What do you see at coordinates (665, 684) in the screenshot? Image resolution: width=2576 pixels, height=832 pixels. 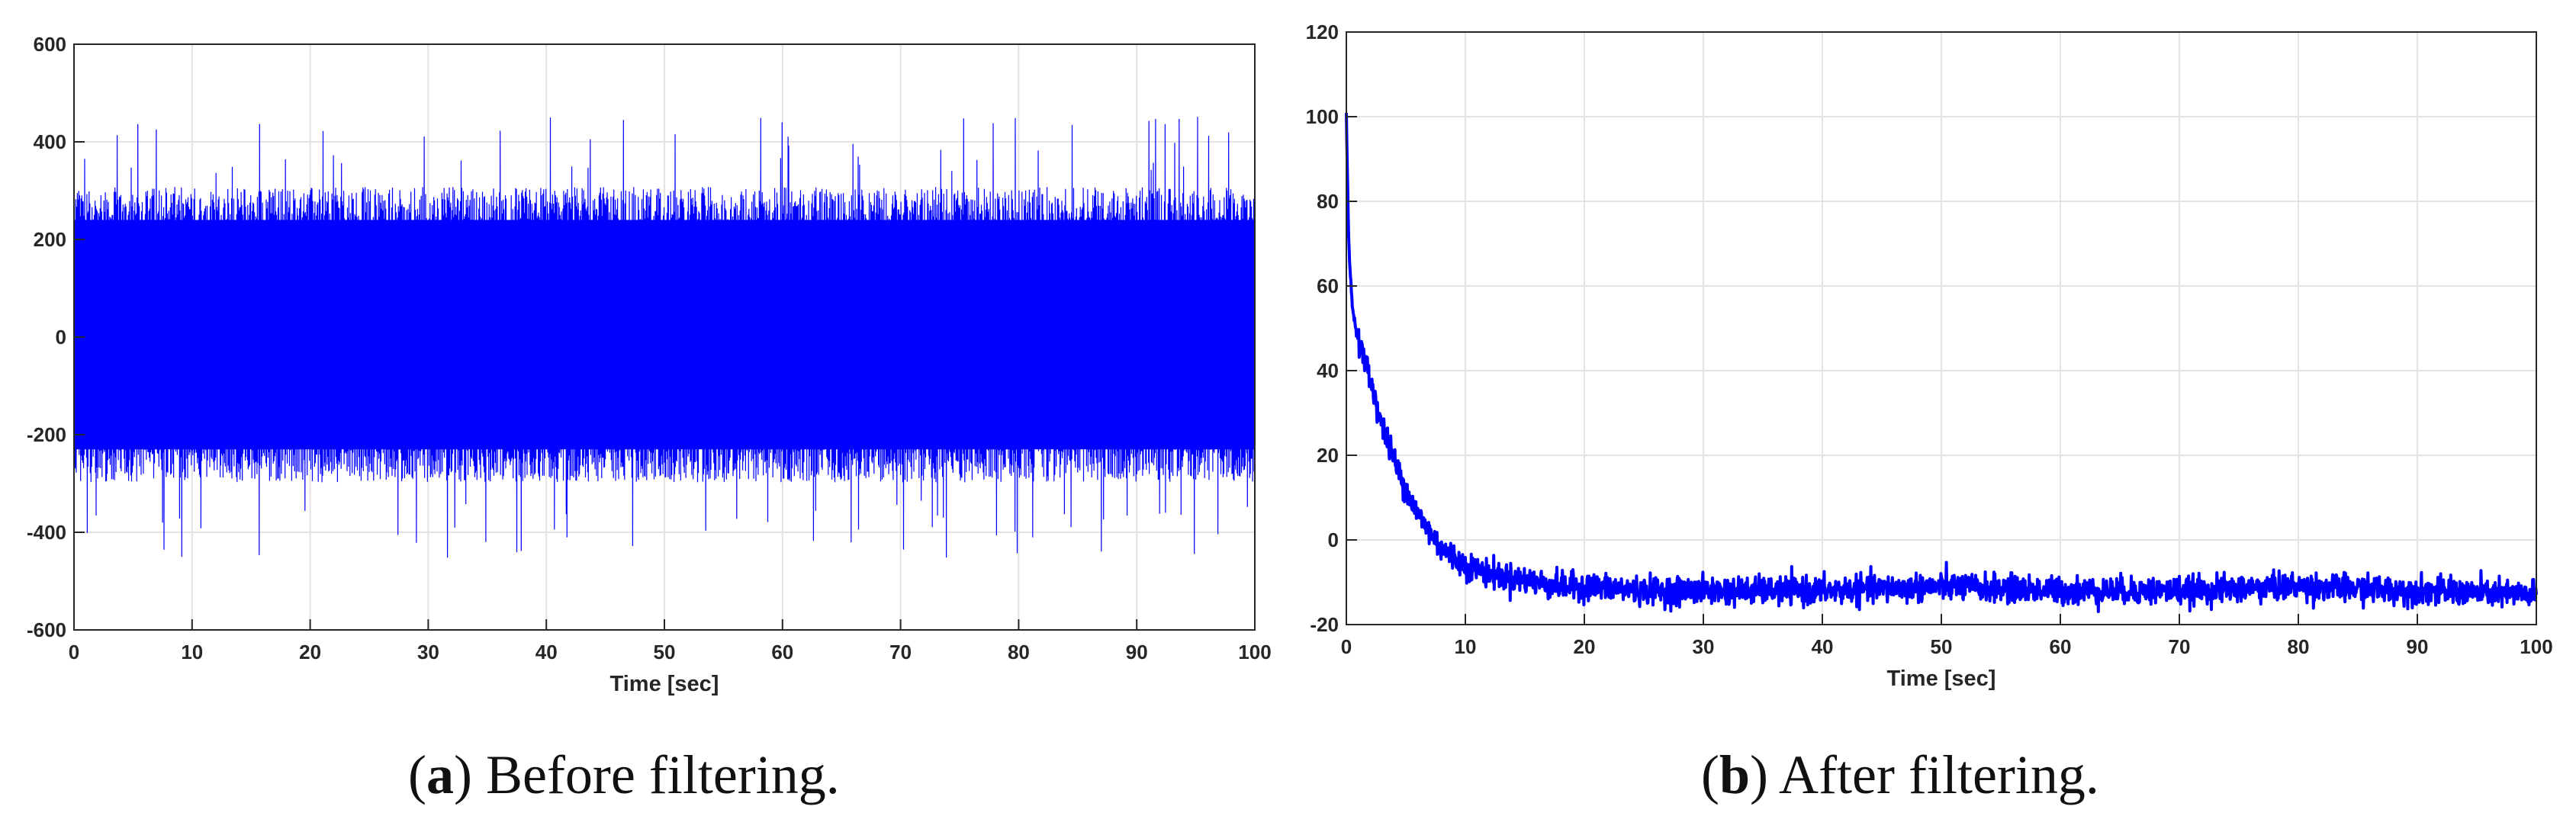 I see `panel-a-xlabel: Time [sec]` at bounding box center [665, 684].